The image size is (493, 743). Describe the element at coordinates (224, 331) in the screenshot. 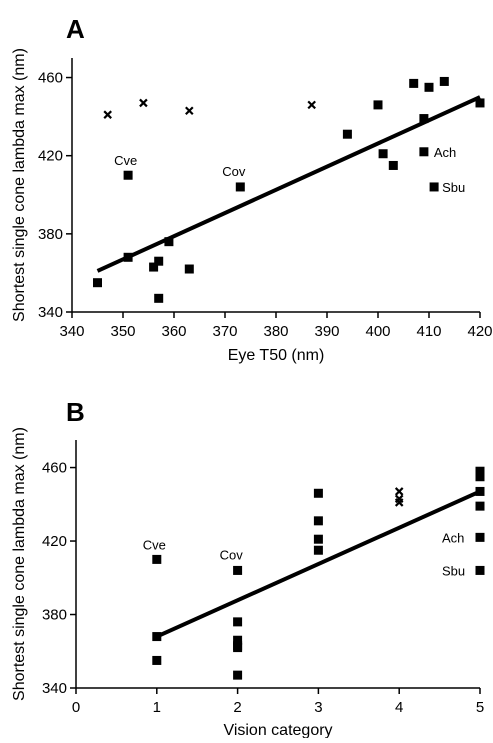

I see `x-tick-label: 370` at that location.